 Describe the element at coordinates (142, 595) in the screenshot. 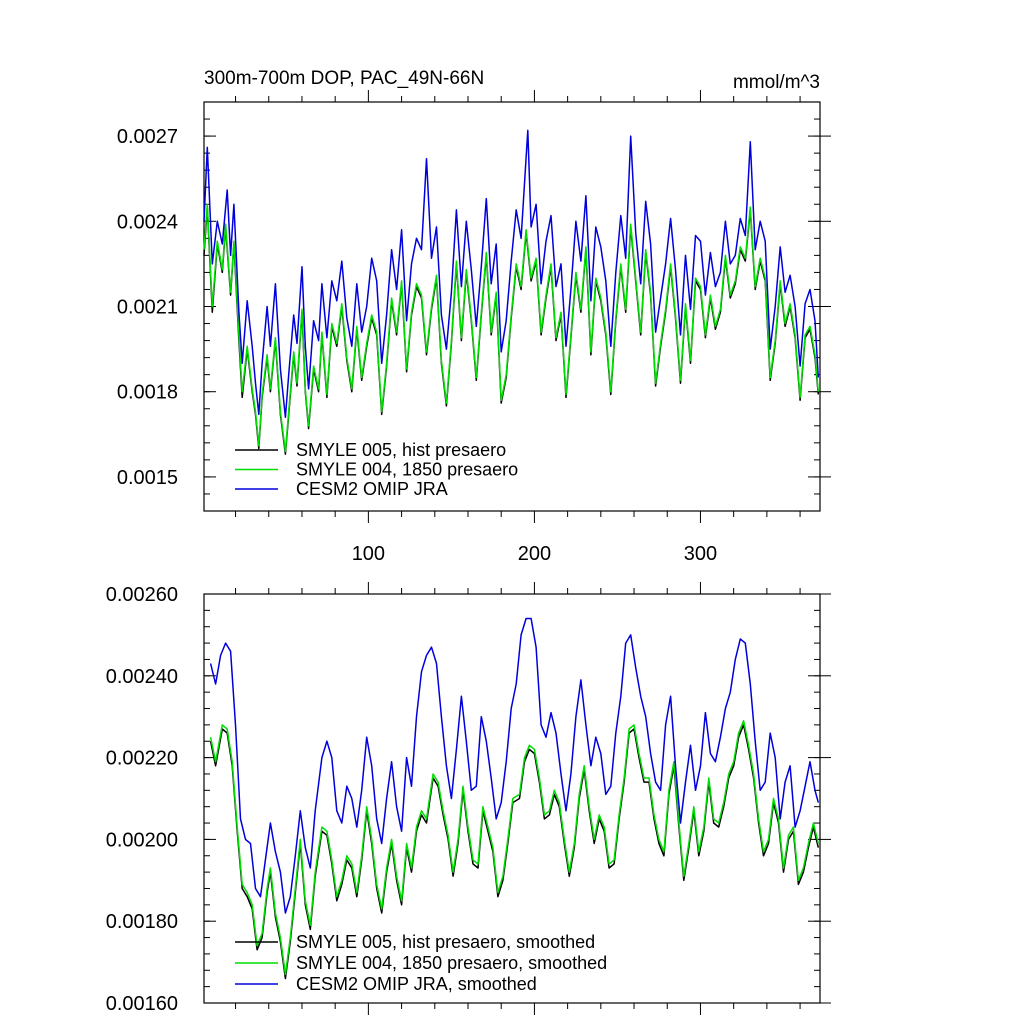

I see `y-tick-label: 0.00260` at that location.